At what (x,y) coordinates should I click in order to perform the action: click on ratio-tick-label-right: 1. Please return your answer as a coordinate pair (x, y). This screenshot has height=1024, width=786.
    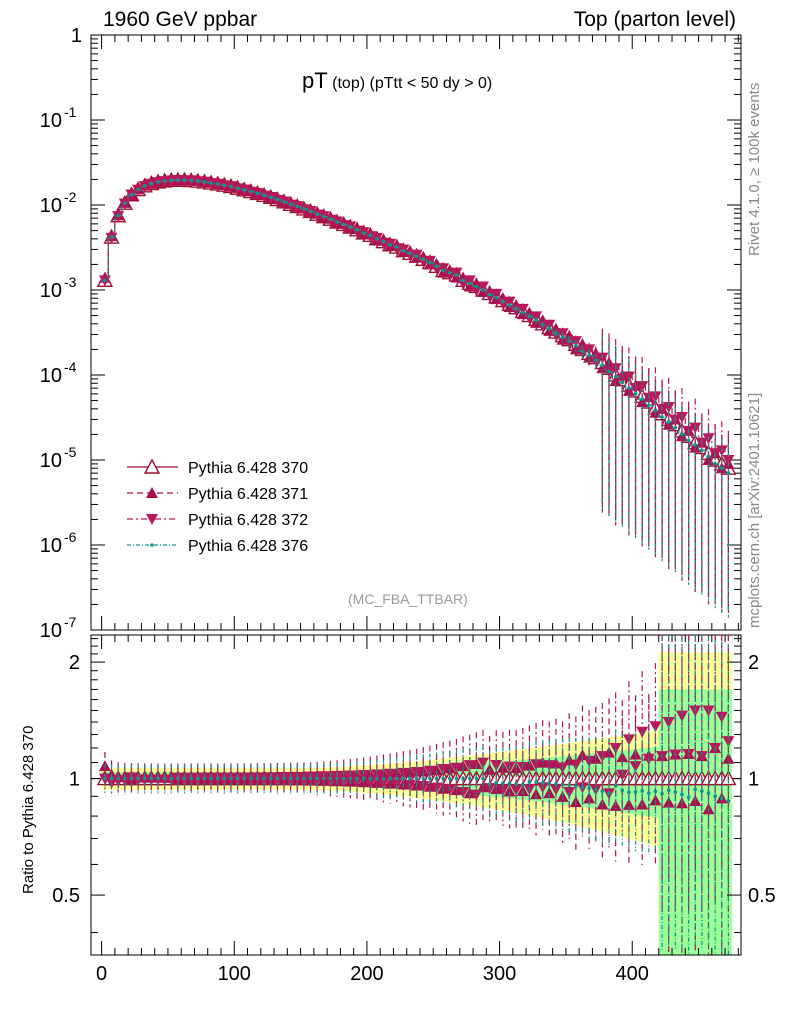
    Looking at the image, I should click on (753, 780).